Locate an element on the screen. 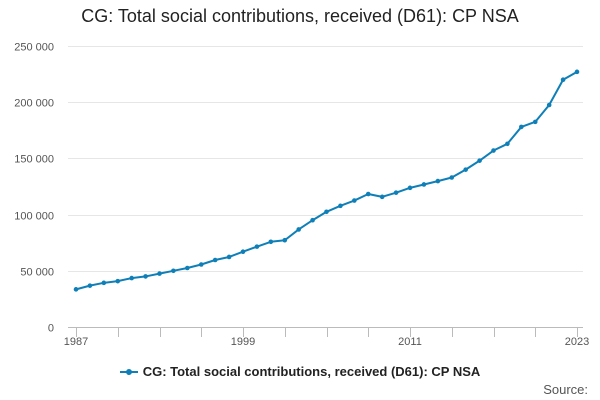  y-tick-label: 200 000 is located at coordinates (34, 104).